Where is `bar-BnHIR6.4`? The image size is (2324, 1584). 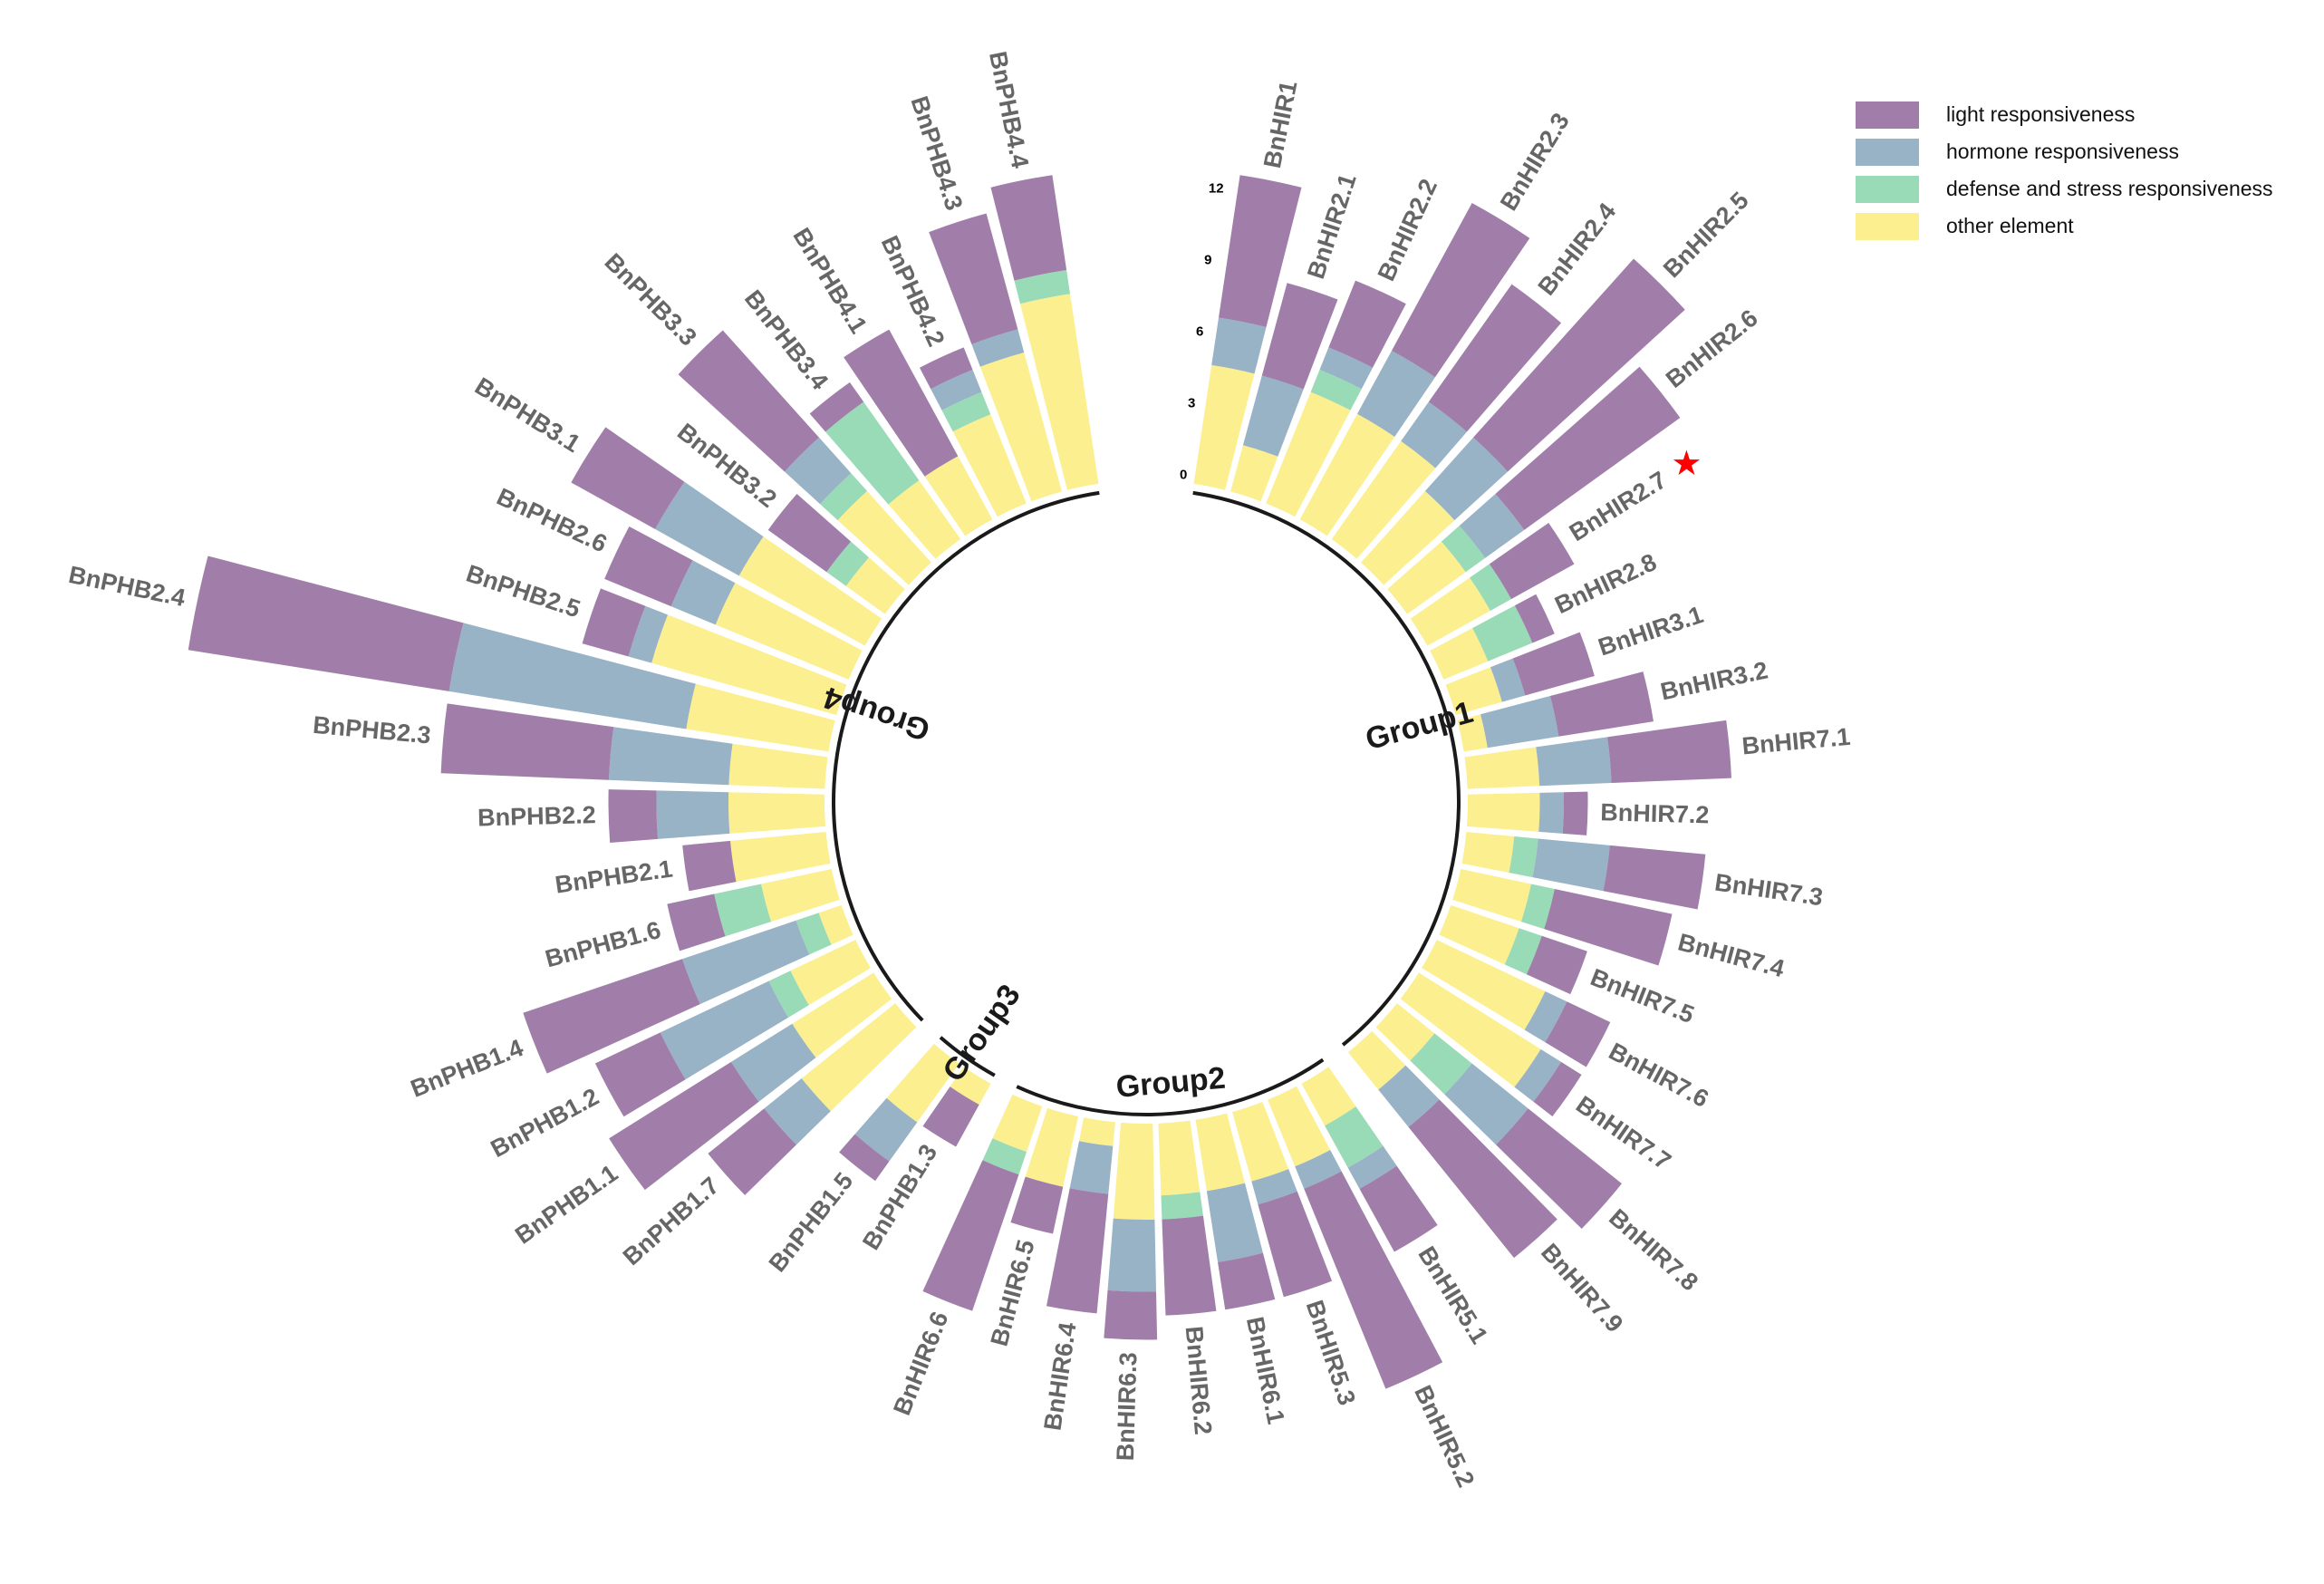
bar-BnHIR6.4 is located at coordinates (1080, 1216).